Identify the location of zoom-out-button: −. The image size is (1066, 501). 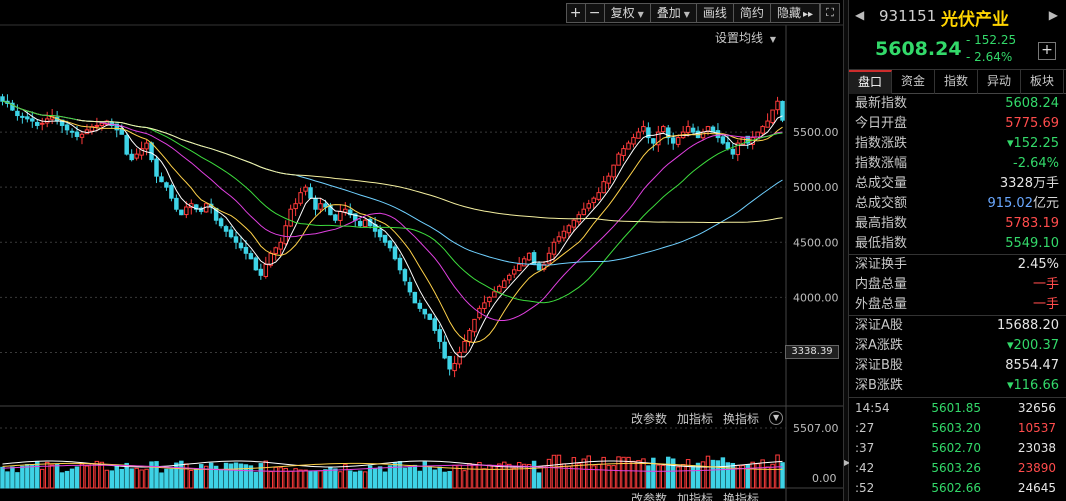
(594, 13).